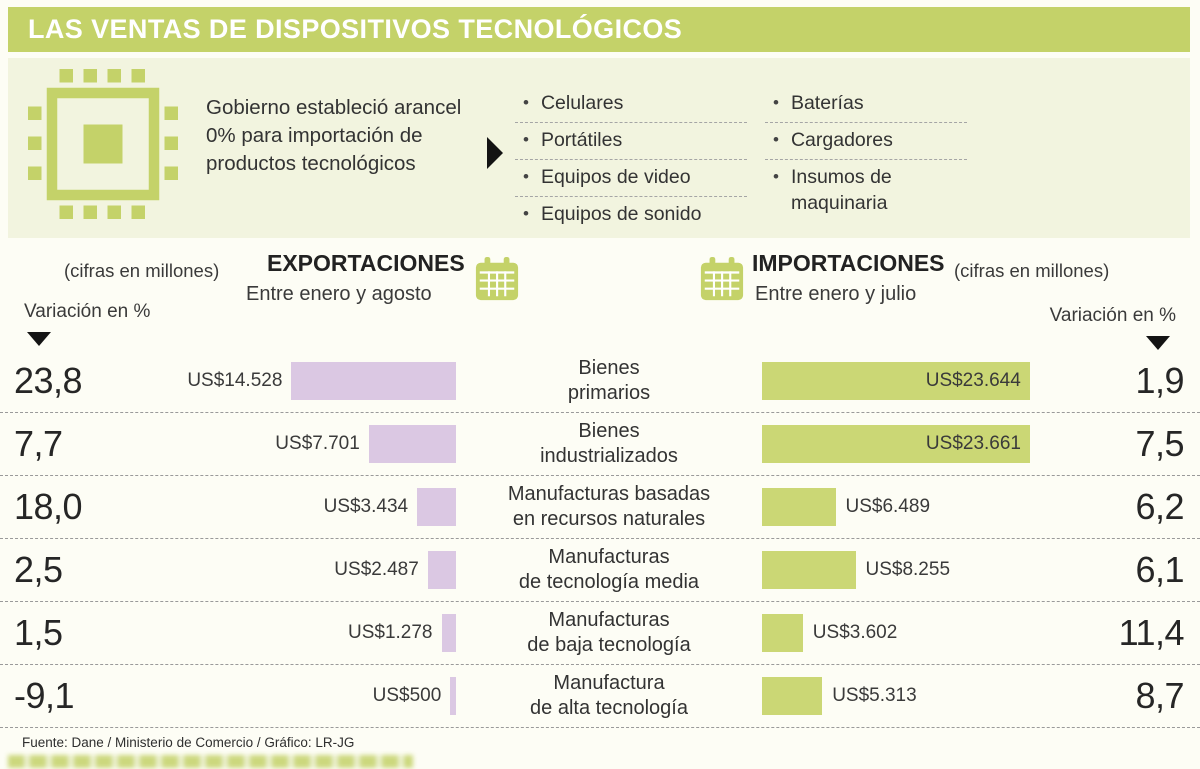 The image size is (1200, 769). What do you see at coordinates (282, 570) in the screenshot?
I see `export-cell: US$2.487` at bounding box center [282, 570].